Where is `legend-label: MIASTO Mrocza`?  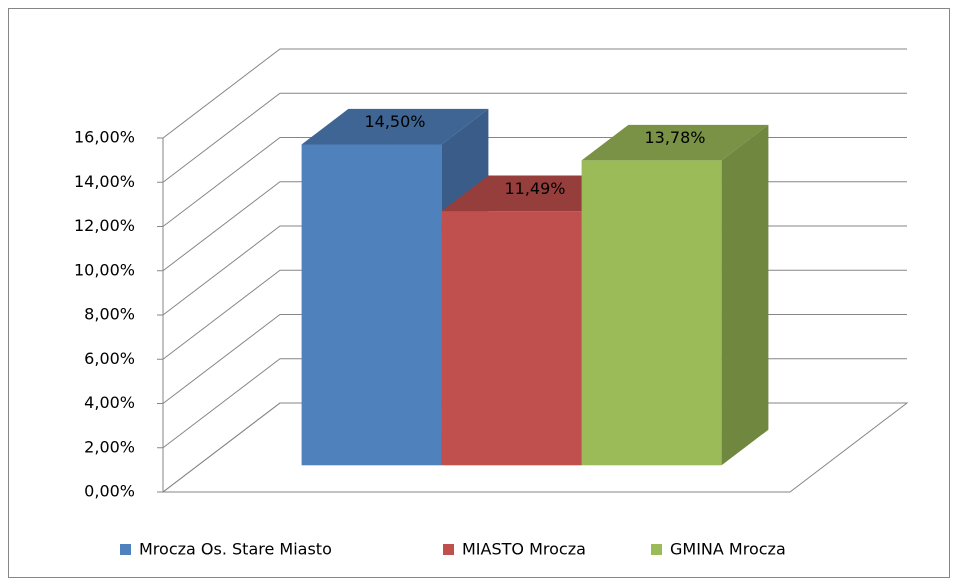 legend-label: MIASTO Mrocza is located at coordinates (524, 549).